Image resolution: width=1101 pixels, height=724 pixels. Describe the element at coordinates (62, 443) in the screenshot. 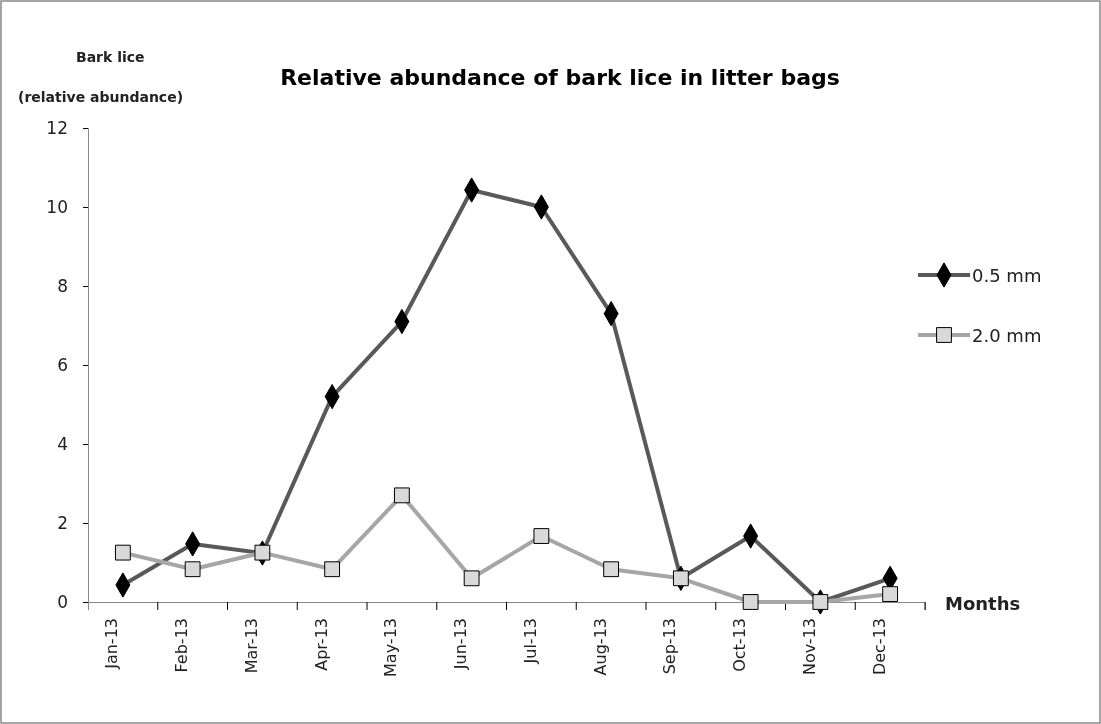

I see `y-tick-label: 4` at that location.